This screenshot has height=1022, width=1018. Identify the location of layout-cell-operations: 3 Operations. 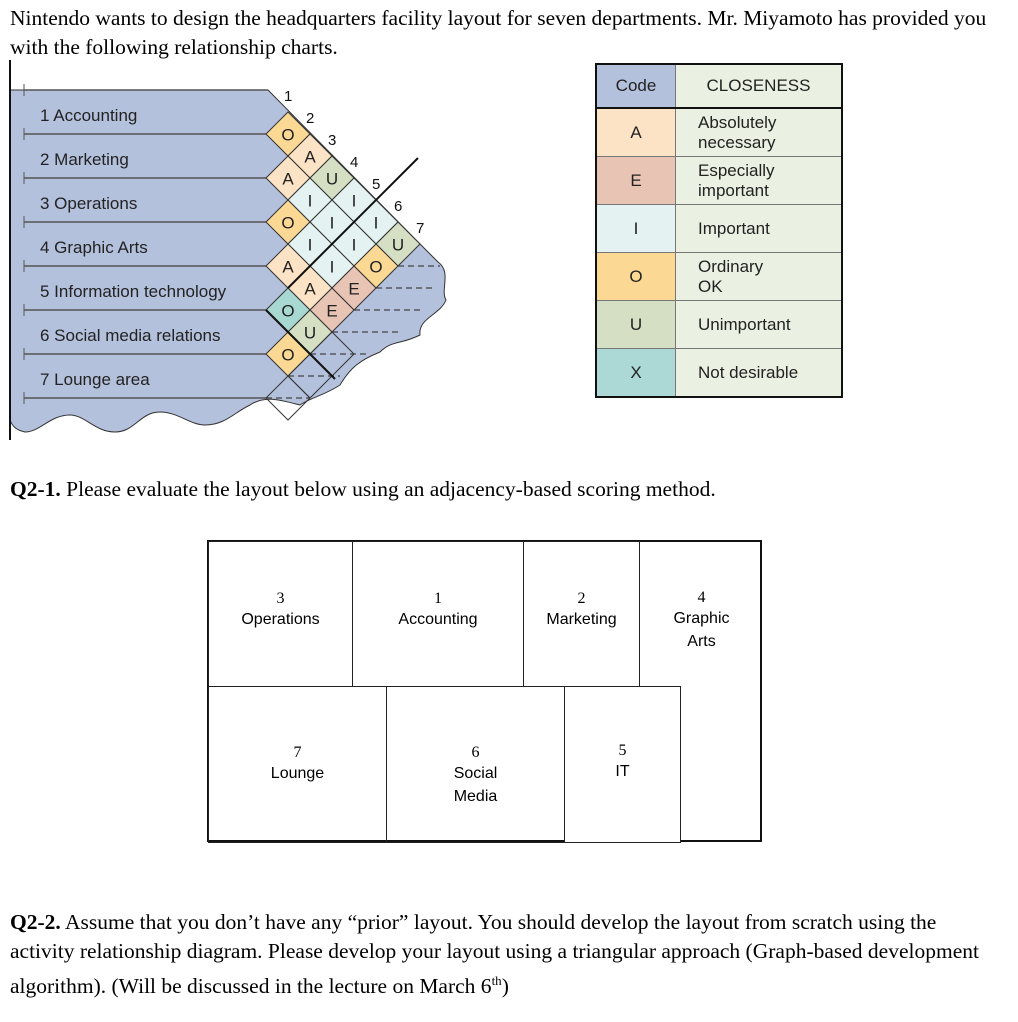
(280, 614).